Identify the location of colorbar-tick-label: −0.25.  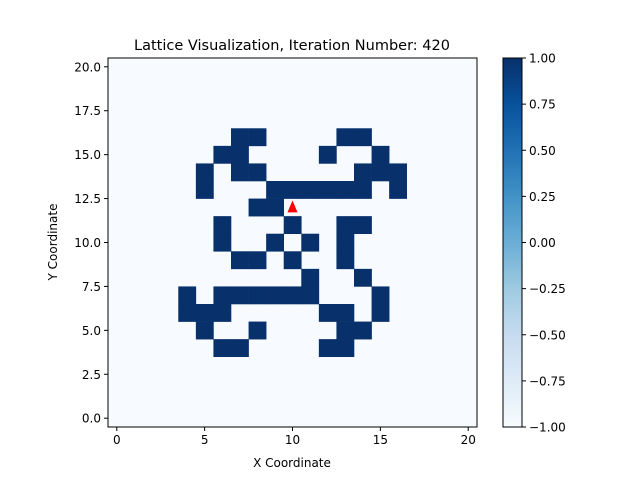
(547, 289).